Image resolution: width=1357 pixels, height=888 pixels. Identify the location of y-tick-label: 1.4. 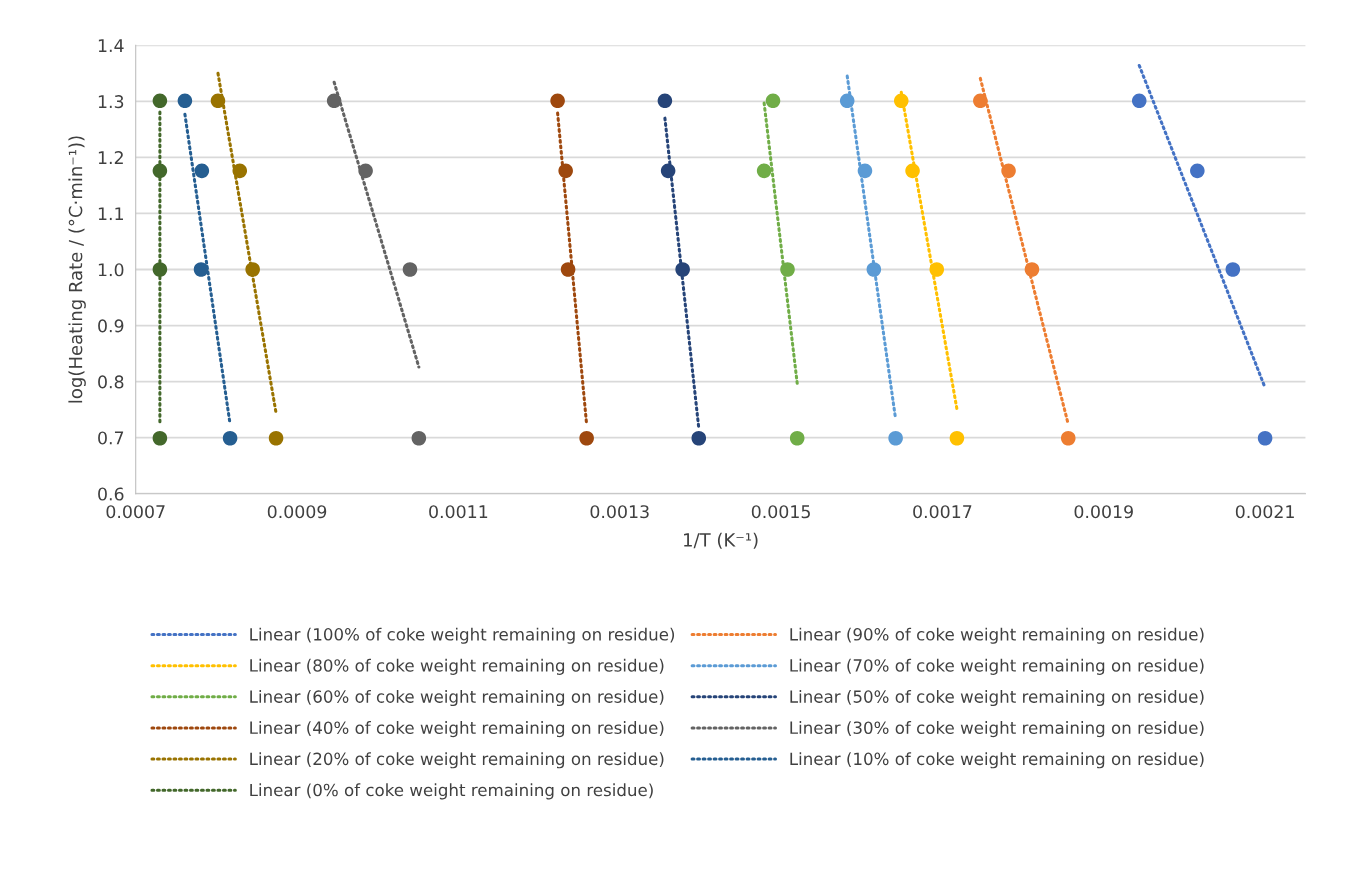
(111, 45).